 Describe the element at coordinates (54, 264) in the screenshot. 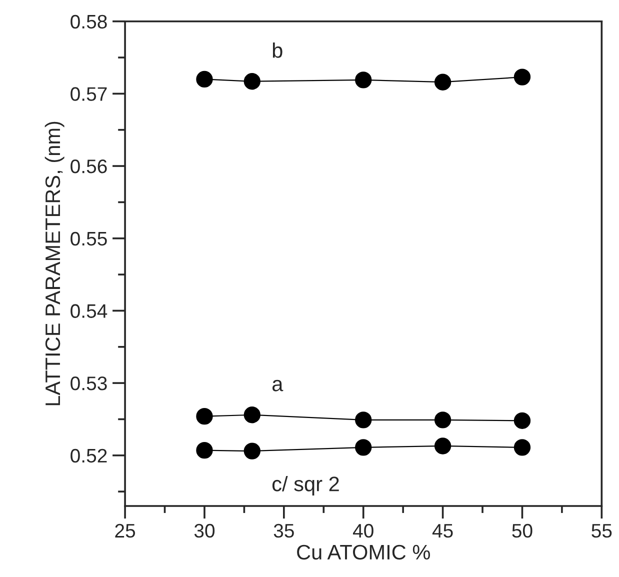

I see `y-axis-title: LATTICE PARAMETERS, (nm)` at that location.